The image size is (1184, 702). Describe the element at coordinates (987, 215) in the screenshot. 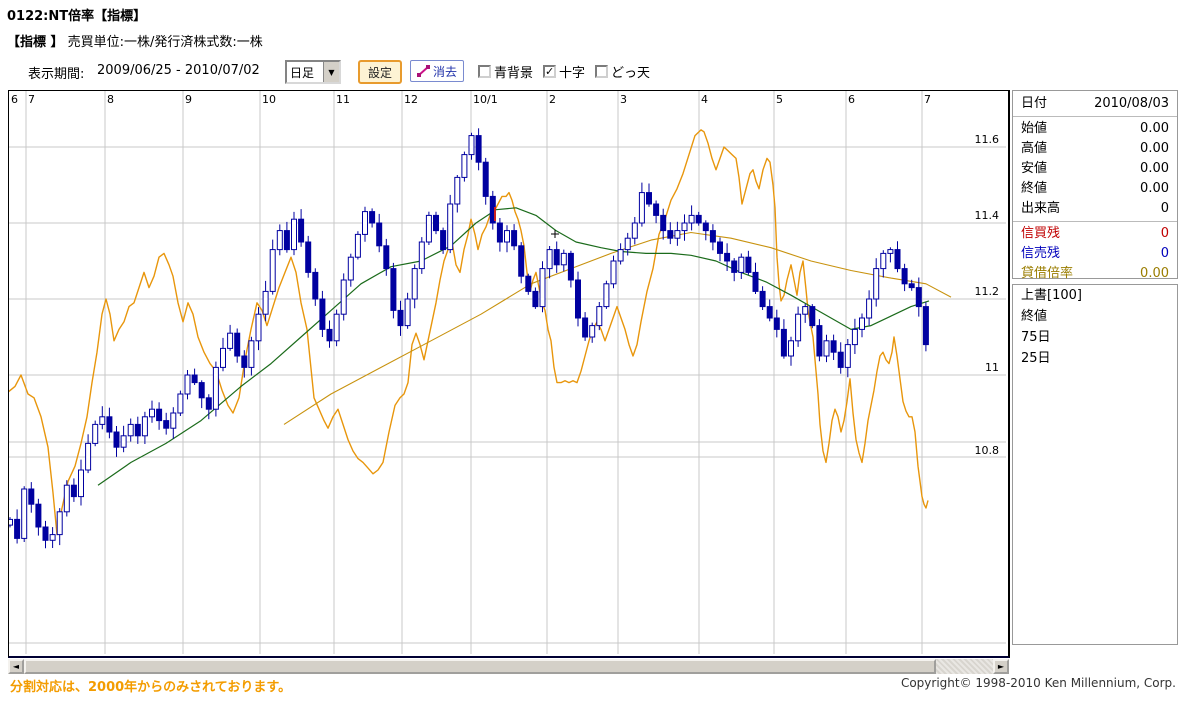

I see `svg-text: 11.4` at that location.